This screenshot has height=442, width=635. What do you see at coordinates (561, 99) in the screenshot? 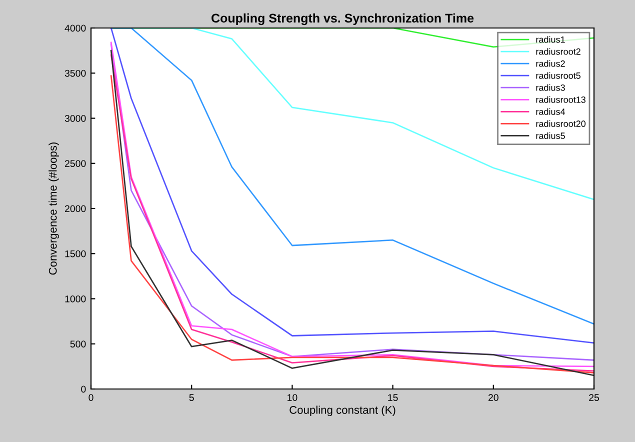
I see `legend-label: radiusroot13` at bounding box center [561, 99].